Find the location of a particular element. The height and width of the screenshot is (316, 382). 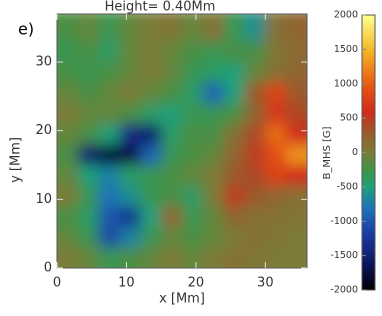

colorbar-tick-label: 500 is located at coordinates (349, 118).